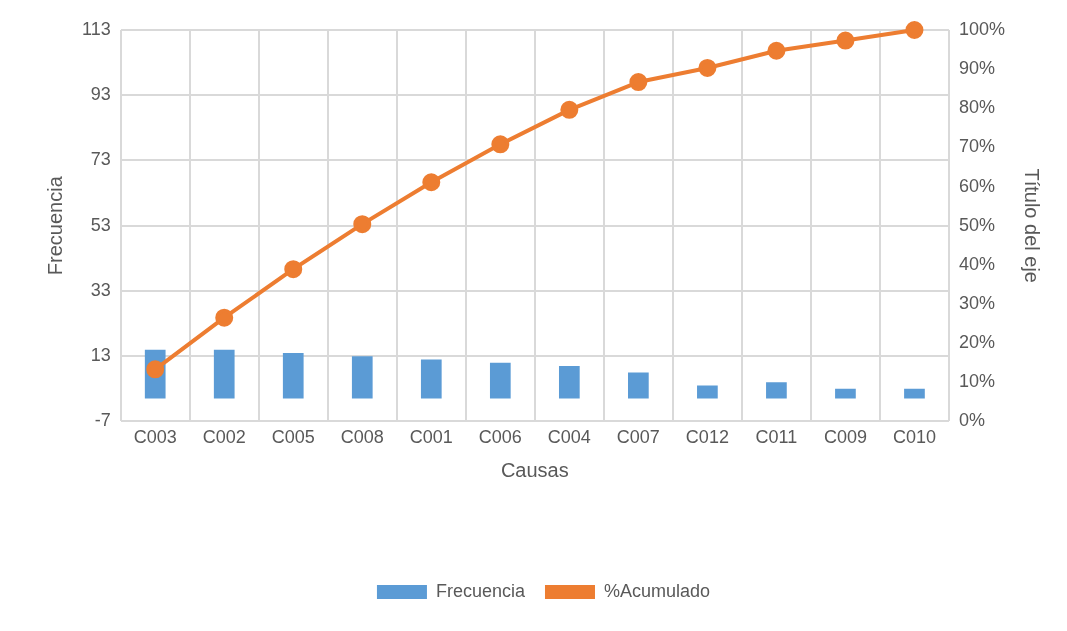 Image resolution: width=1067 pixels, height=631 pixels. Describe the element at coordinates (224, 437) in the screenshot. I see `x-tick-label: C002` at that location.